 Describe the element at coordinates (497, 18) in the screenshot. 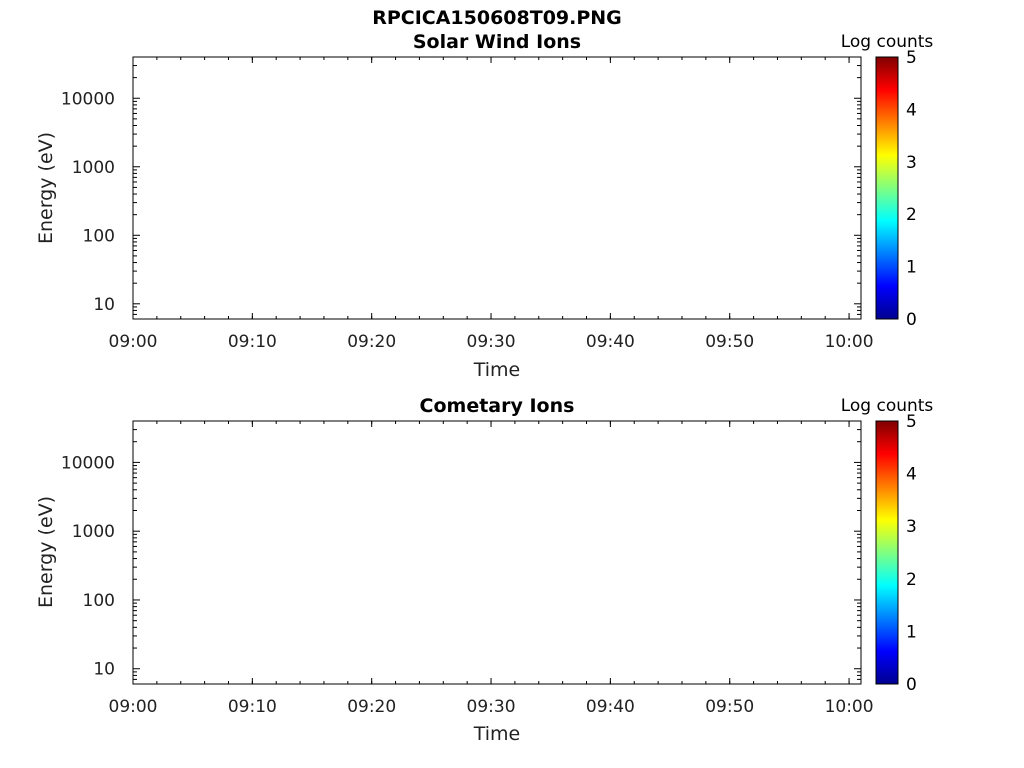

I see `figure-title: RPCICA150608T09.PNG` at that location.